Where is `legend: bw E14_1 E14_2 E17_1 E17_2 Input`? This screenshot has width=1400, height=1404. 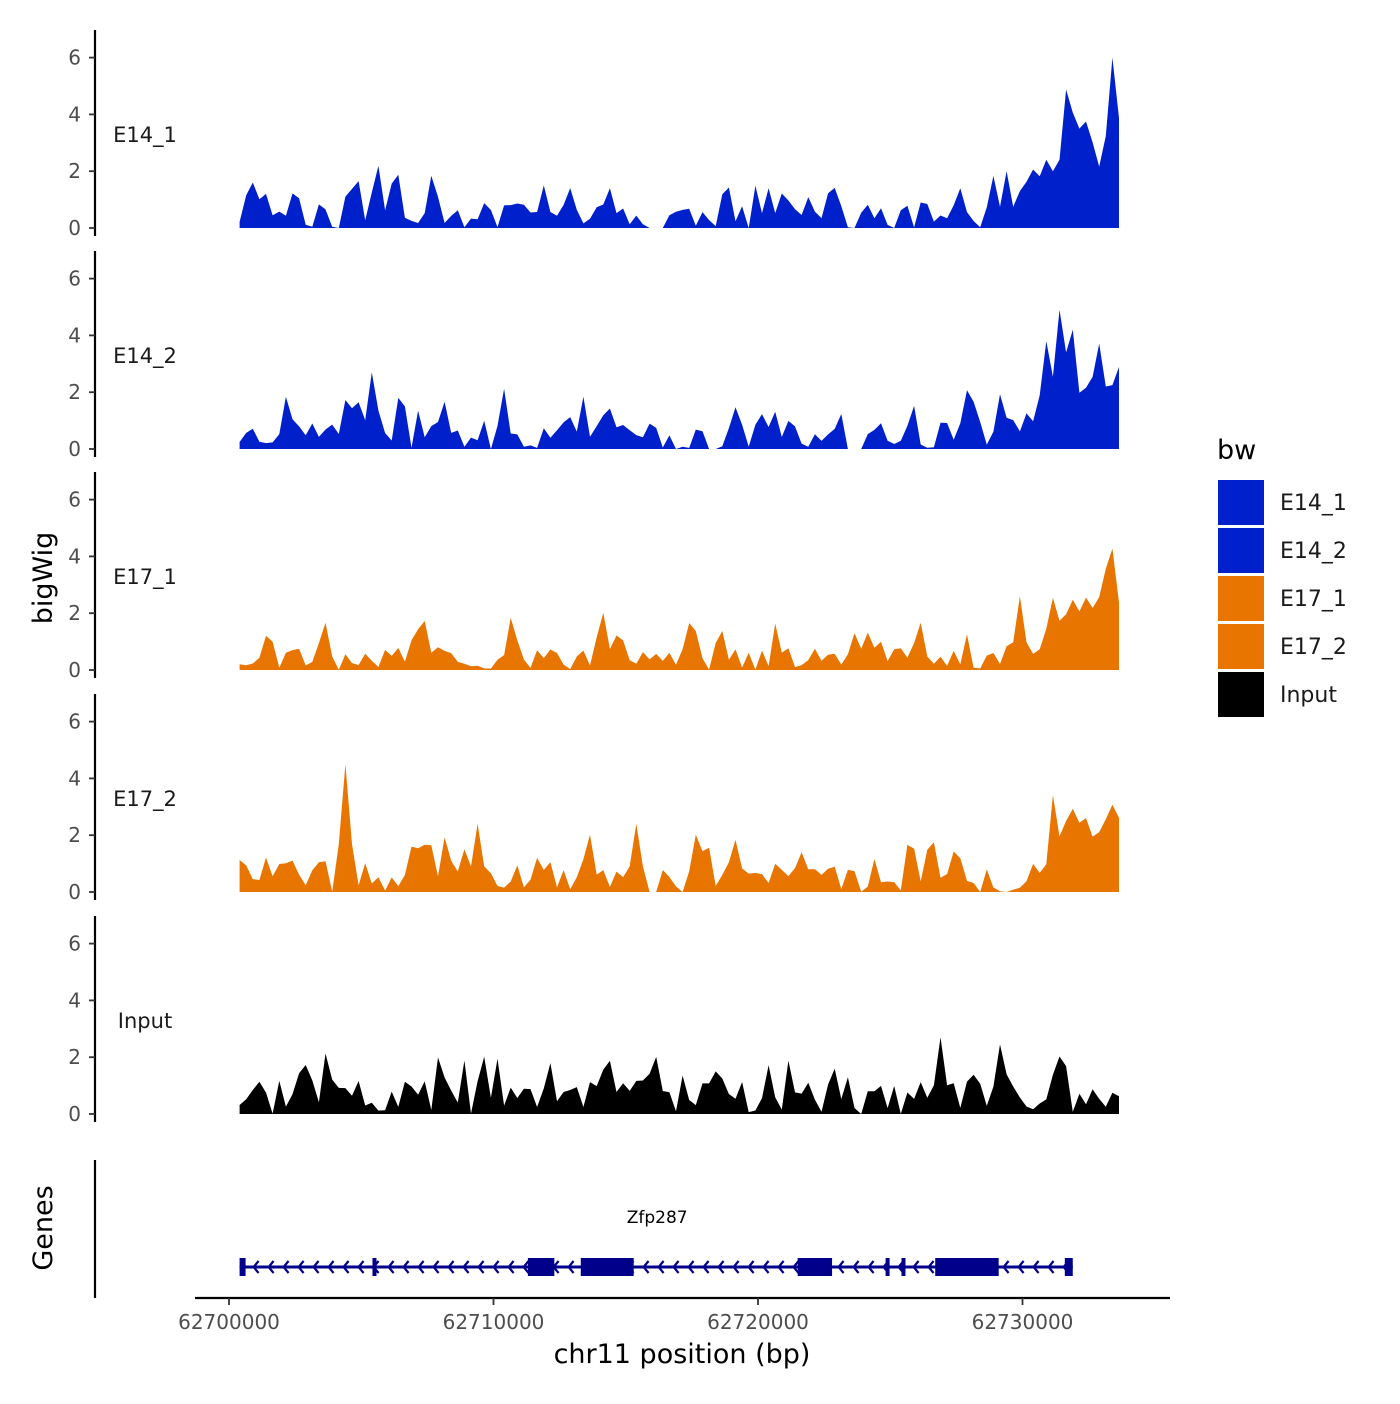
legend: bw E14_1 E14_2 E17_1 E17_2 Input is located at coordinates (1282, 576).